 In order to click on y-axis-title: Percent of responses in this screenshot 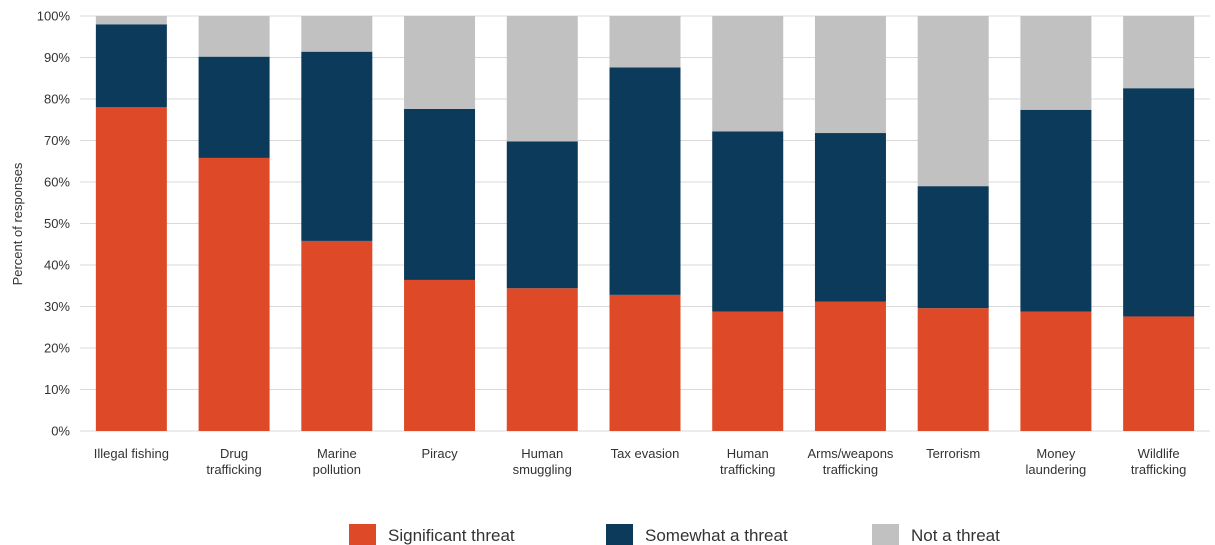, I will do `click(17, 223)`.